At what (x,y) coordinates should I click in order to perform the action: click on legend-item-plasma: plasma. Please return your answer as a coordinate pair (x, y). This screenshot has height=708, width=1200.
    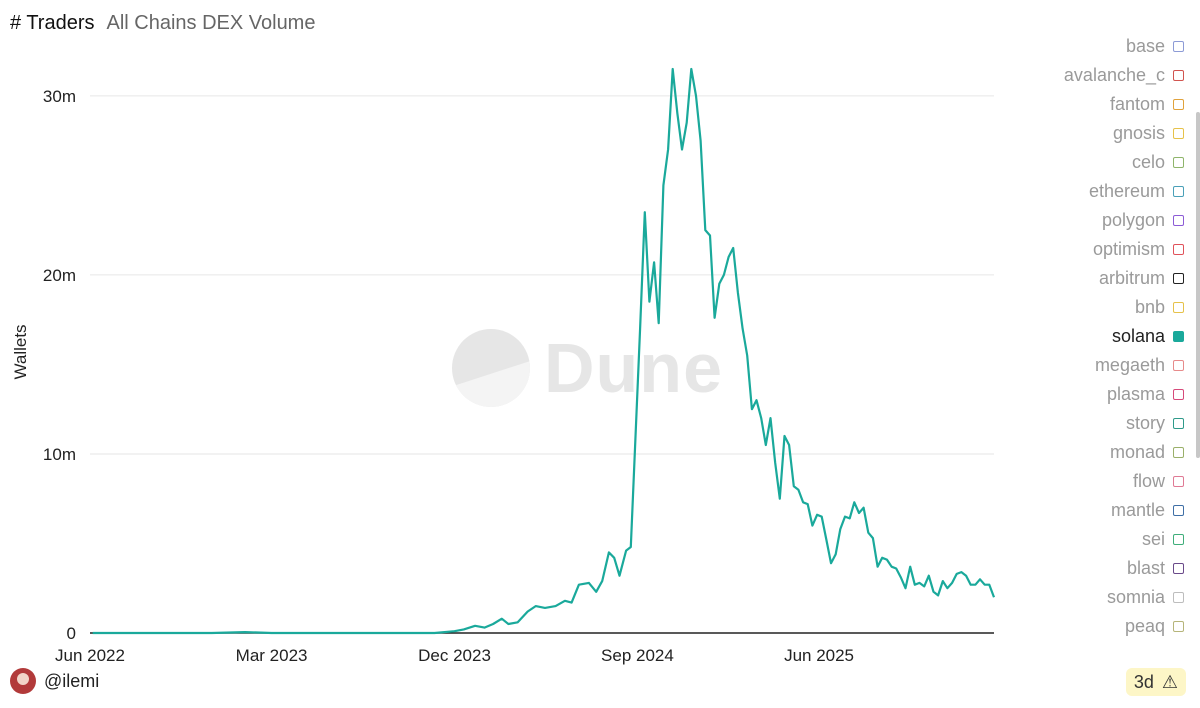
    Looking at the image, I should click on (1145, 394).